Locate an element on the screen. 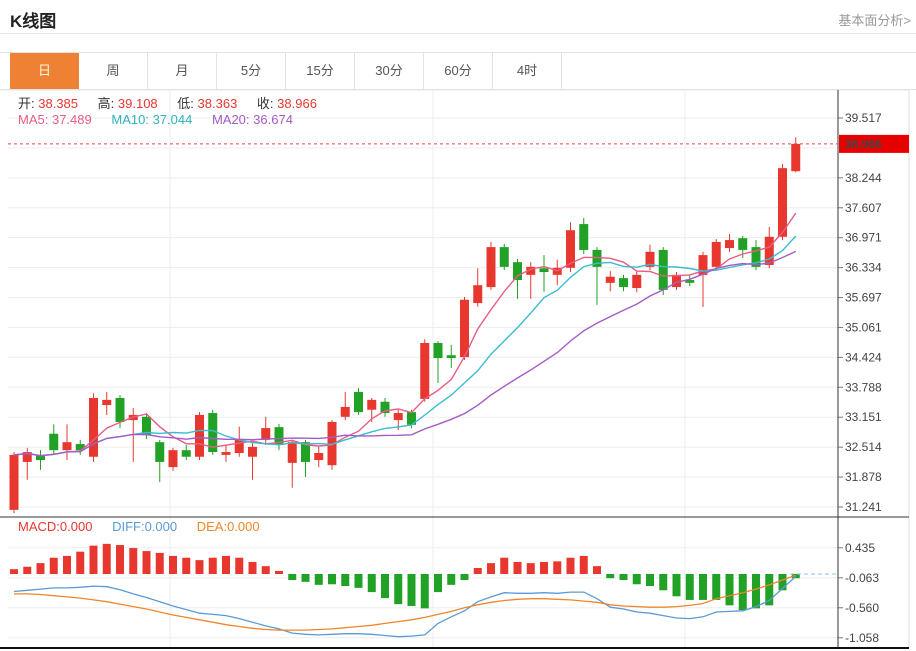 This screenshot has height=651, width=916. svg-text: 31.878 is located at coordinates (863, 477).